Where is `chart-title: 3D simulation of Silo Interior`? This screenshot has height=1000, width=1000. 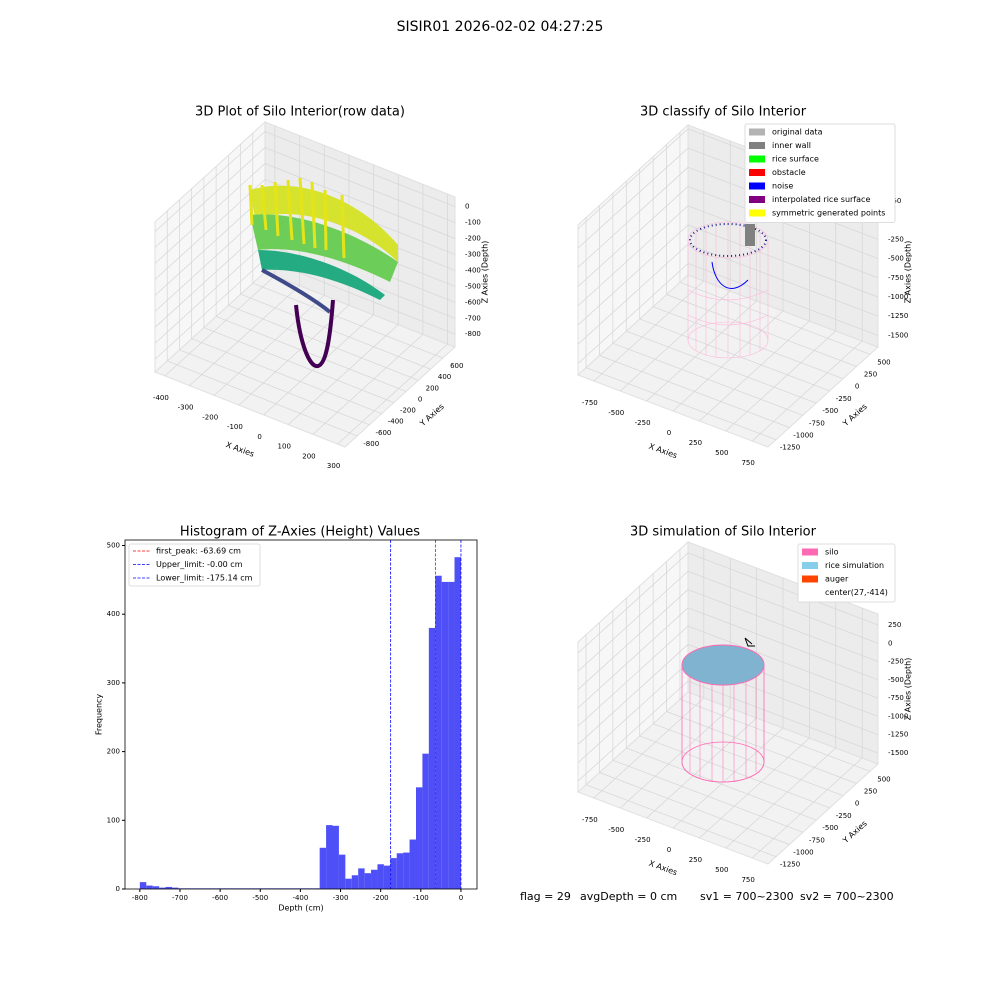
chart-title: 3D simulation of Silo Interior is located at coordinates (723, 532).